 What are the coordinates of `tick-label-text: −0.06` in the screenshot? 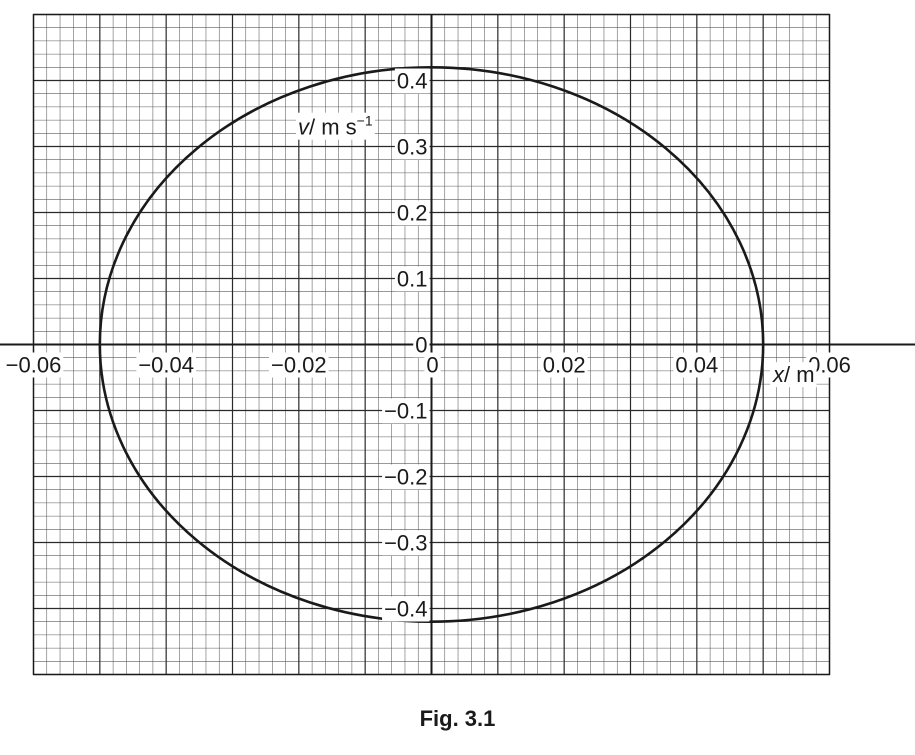 It's located at (34, 365).